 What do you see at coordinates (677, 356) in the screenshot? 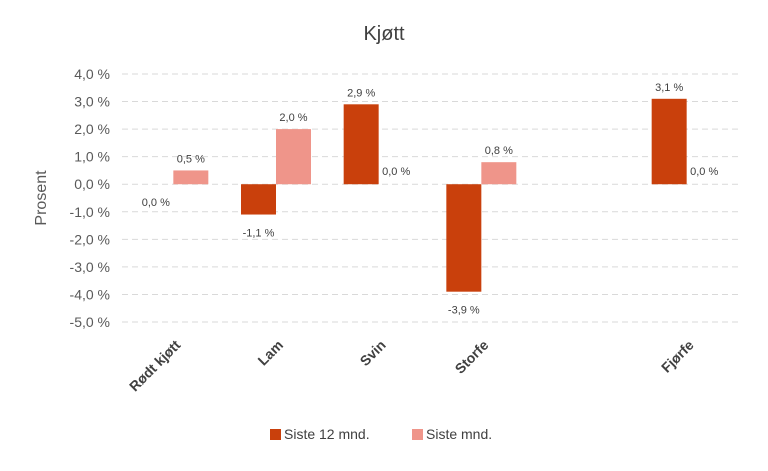
I see `category-label: Fjørfe` at bounding box center [677, 356].